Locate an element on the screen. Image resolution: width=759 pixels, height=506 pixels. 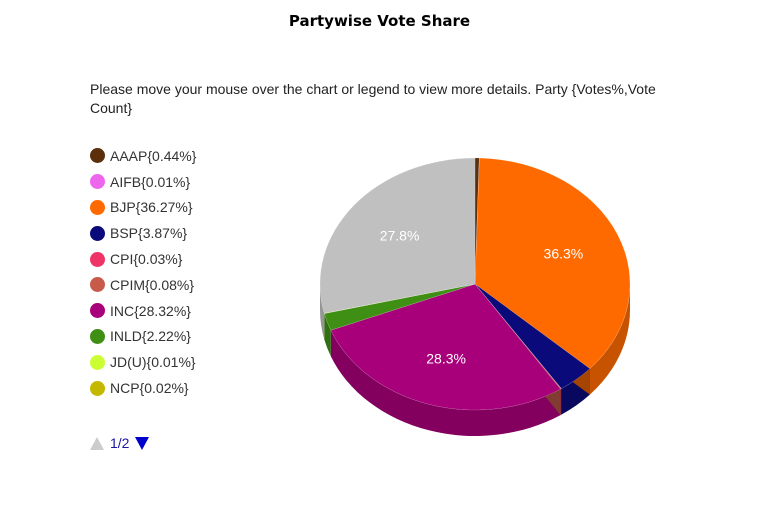
pie-slice-other is located at coordinates (397, 235).